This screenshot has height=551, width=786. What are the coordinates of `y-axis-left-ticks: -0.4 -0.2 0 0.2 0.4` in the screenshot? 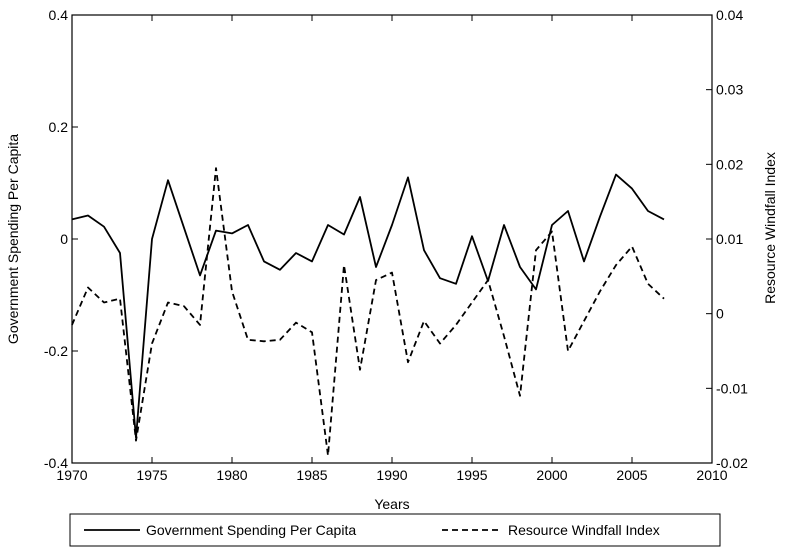 It's located at (61, 239).